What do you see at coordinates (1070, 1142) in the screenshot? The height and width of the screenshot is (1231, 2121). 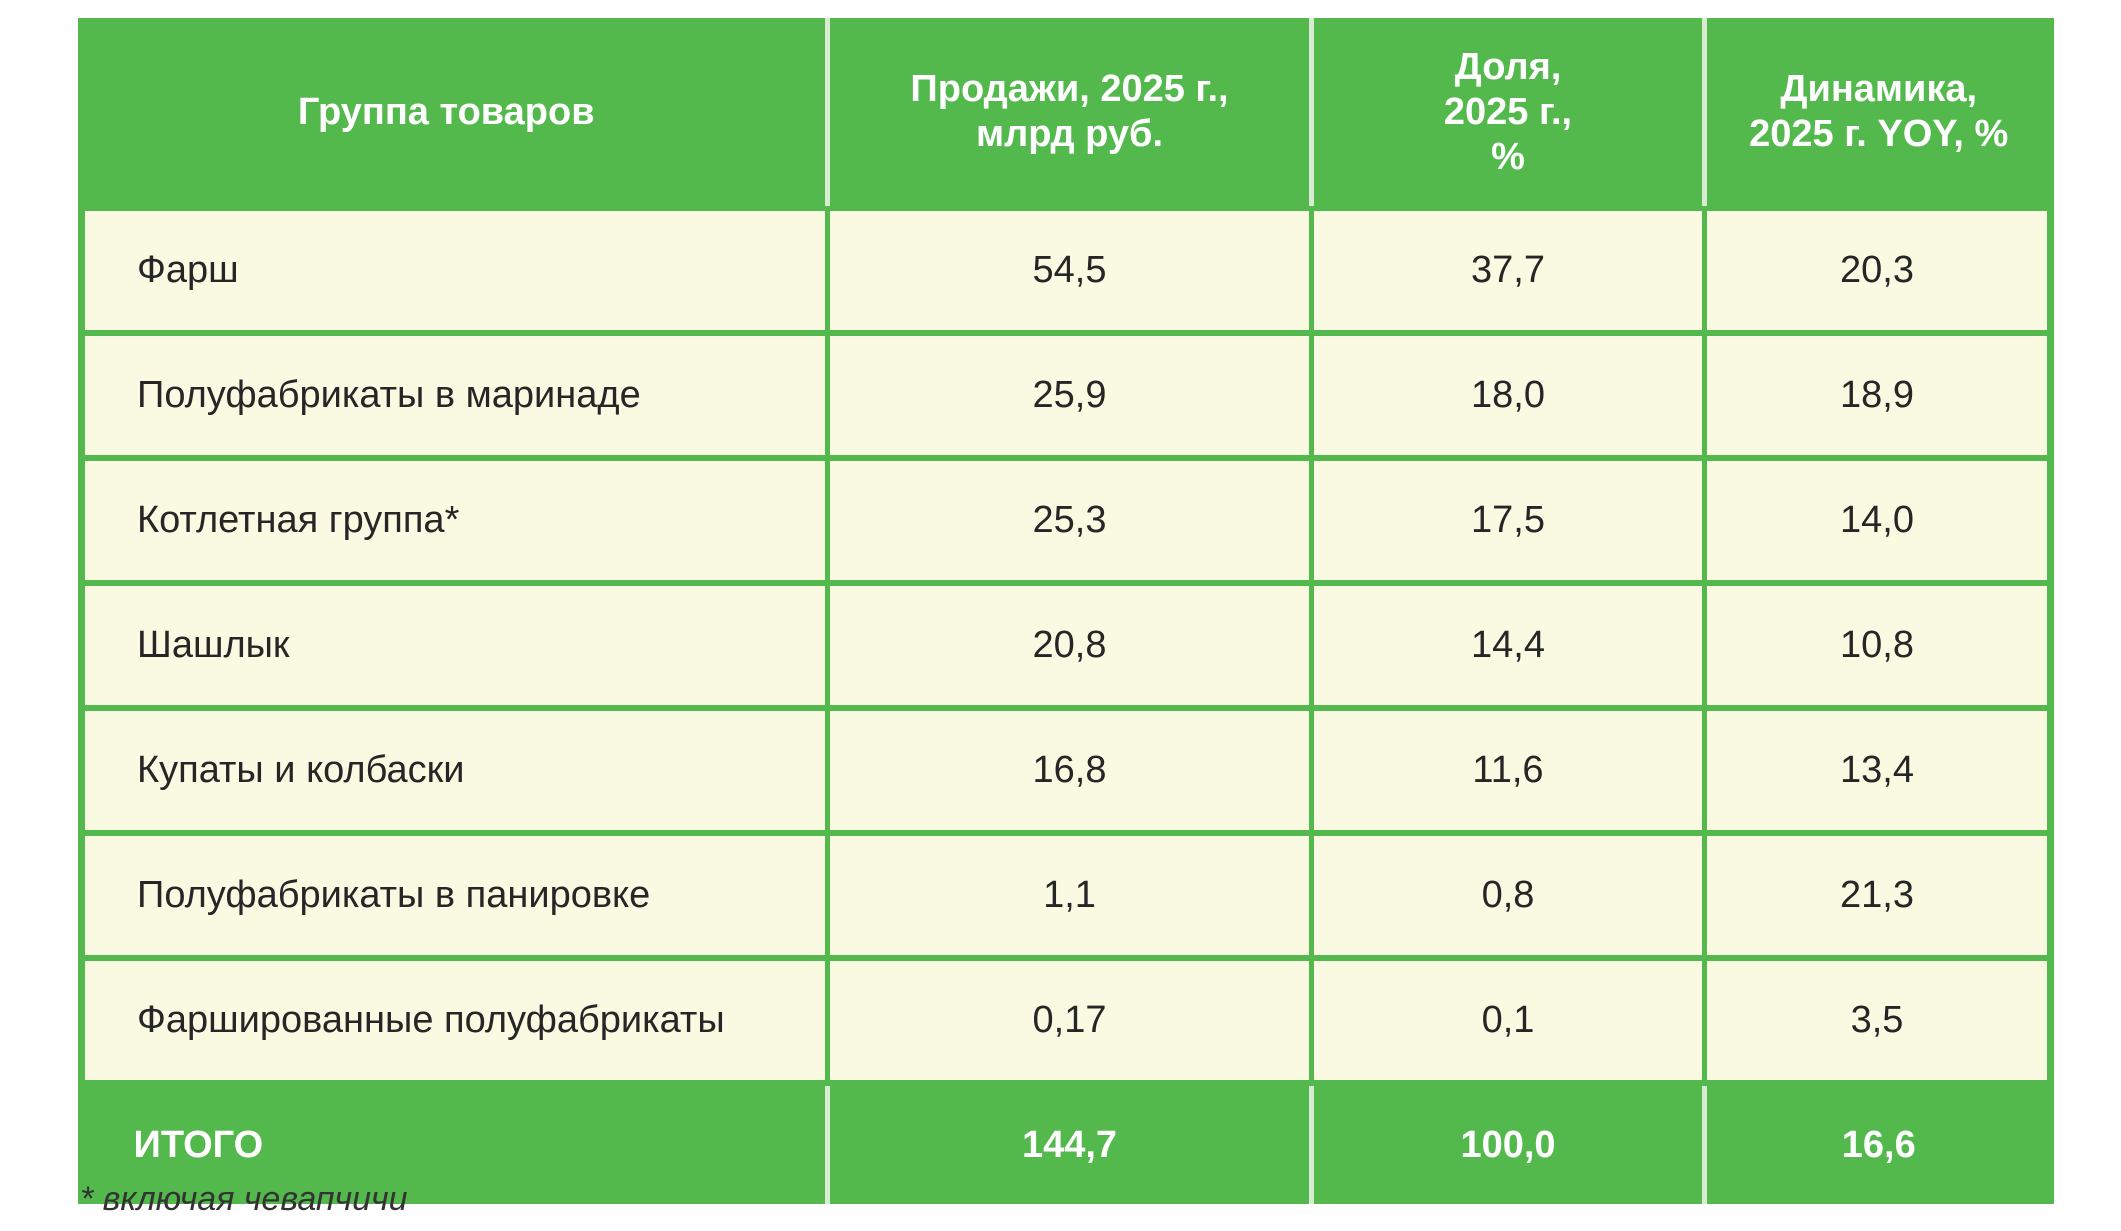 I see `total-sales: 144,7` at bounding box center [1070, 1142].